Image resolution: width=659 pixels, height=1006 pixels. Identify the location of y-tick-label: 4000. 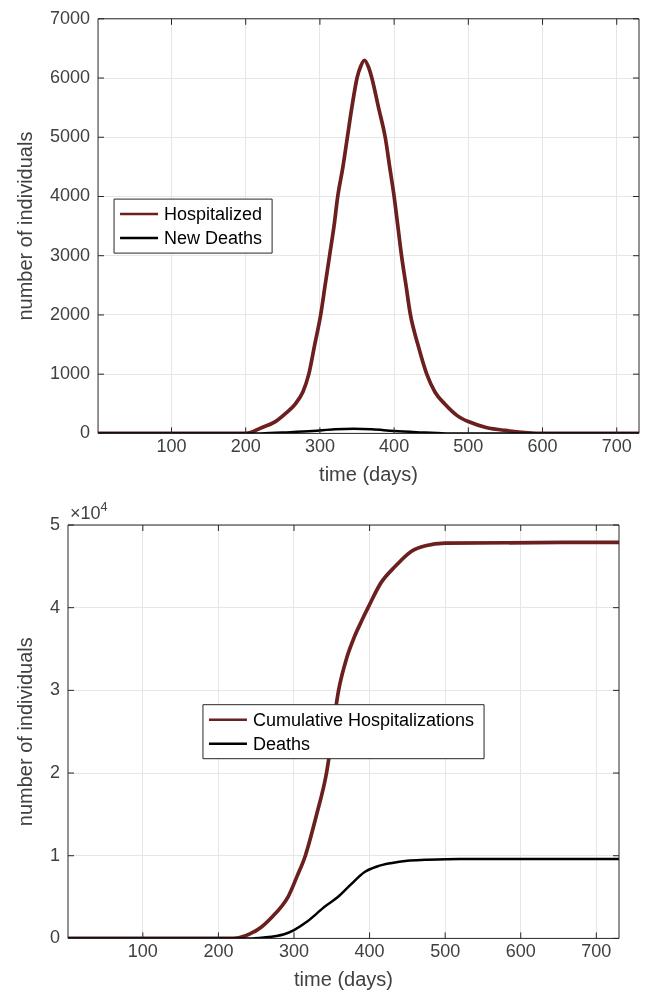
(70, 195).